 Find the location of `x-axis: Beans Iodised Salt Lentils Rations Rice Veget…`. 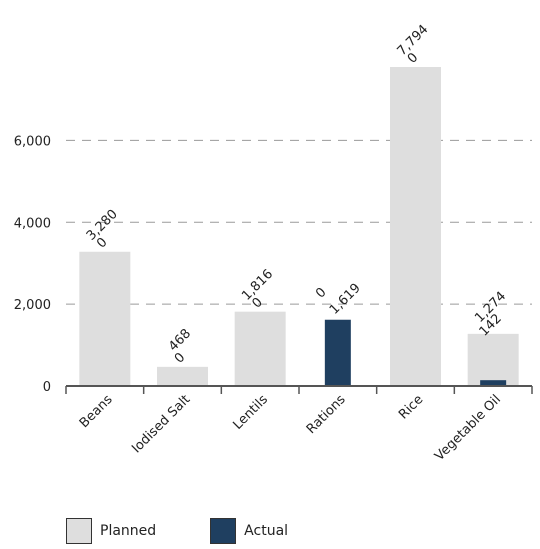

x-axis: Beans Iodised Salt Lentils Rations Rice Veget… is located at coordinates (299, 424).